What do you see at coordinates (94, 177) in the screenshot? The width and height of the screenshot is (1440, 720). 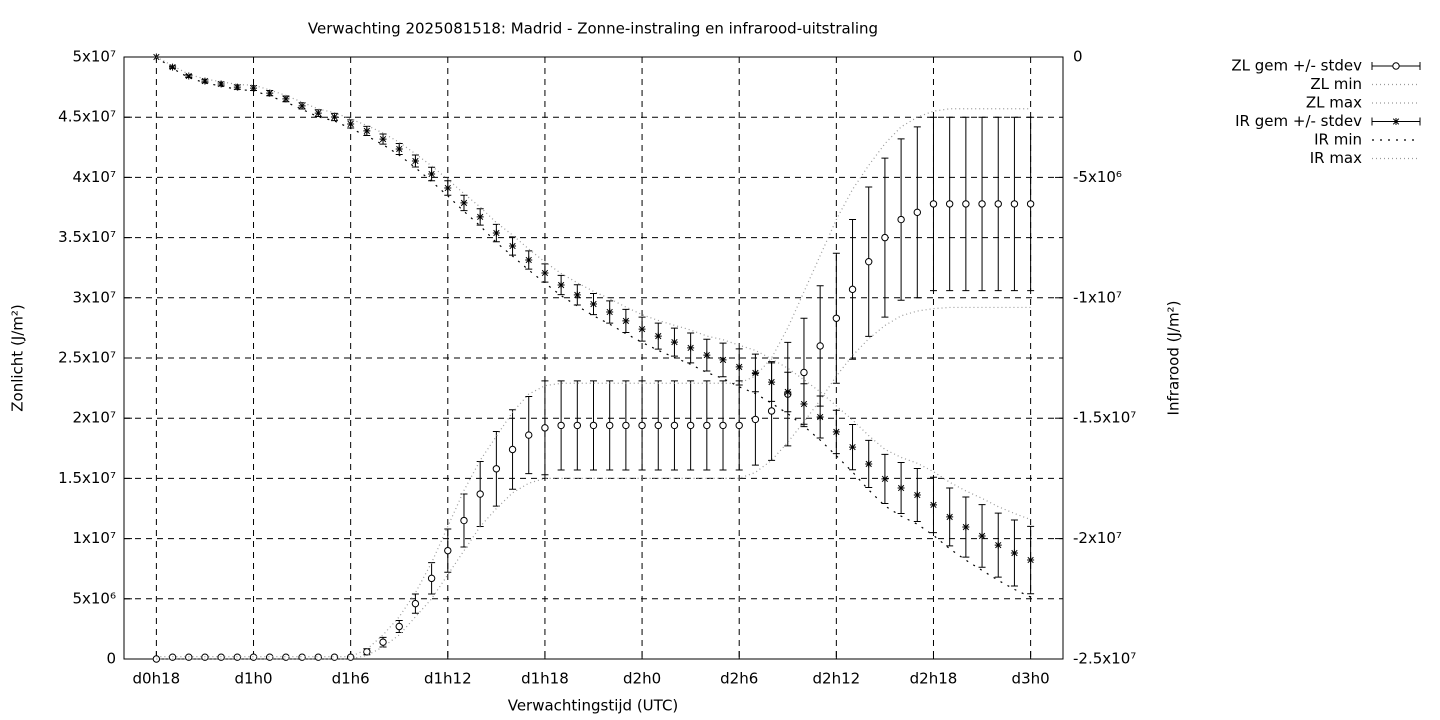 I see `y-tick-label: 4x10⁷` at bounding box center [94, 177].